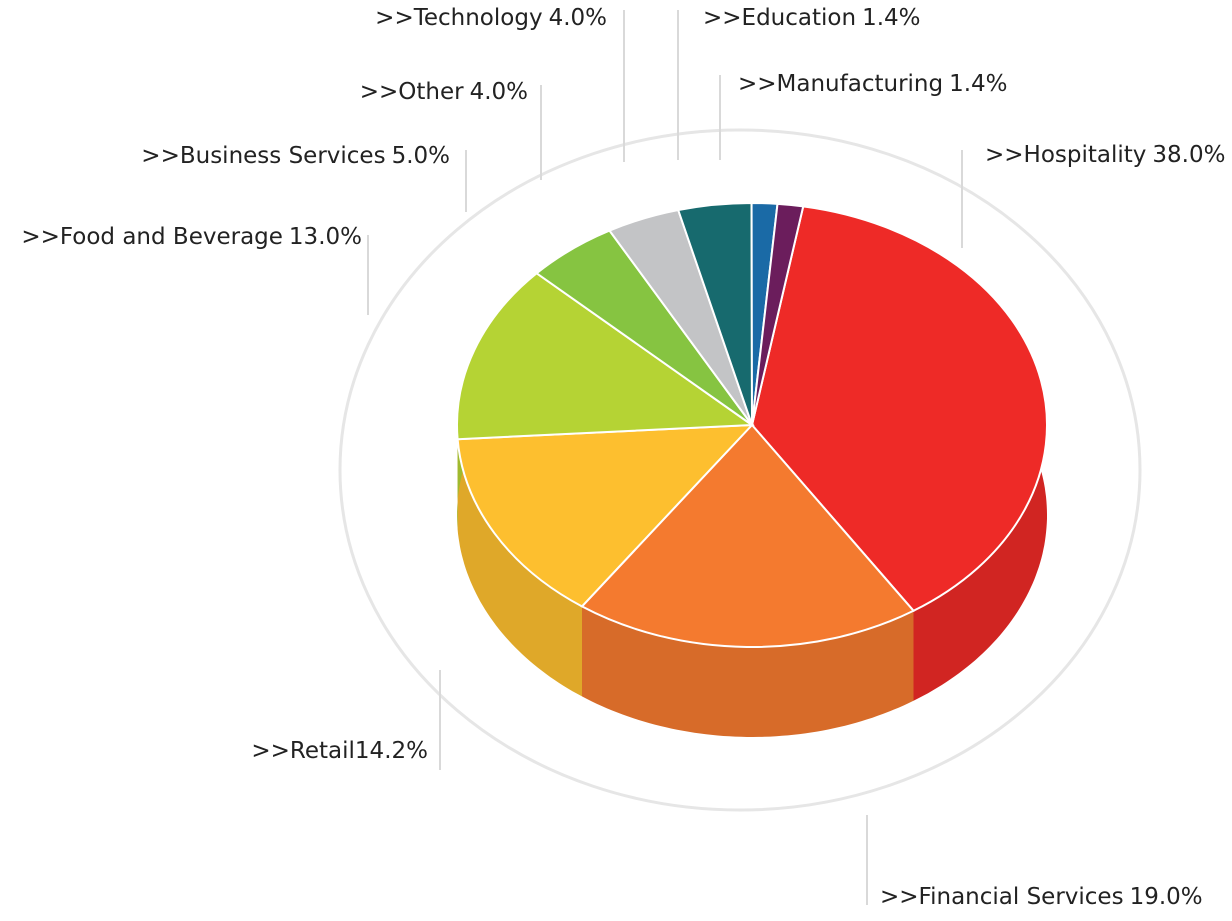 Image resolution: width=1232 pixels, height=921 pixels. I want to click on slice-label: >>Education 1.4%, so click(812, 18).